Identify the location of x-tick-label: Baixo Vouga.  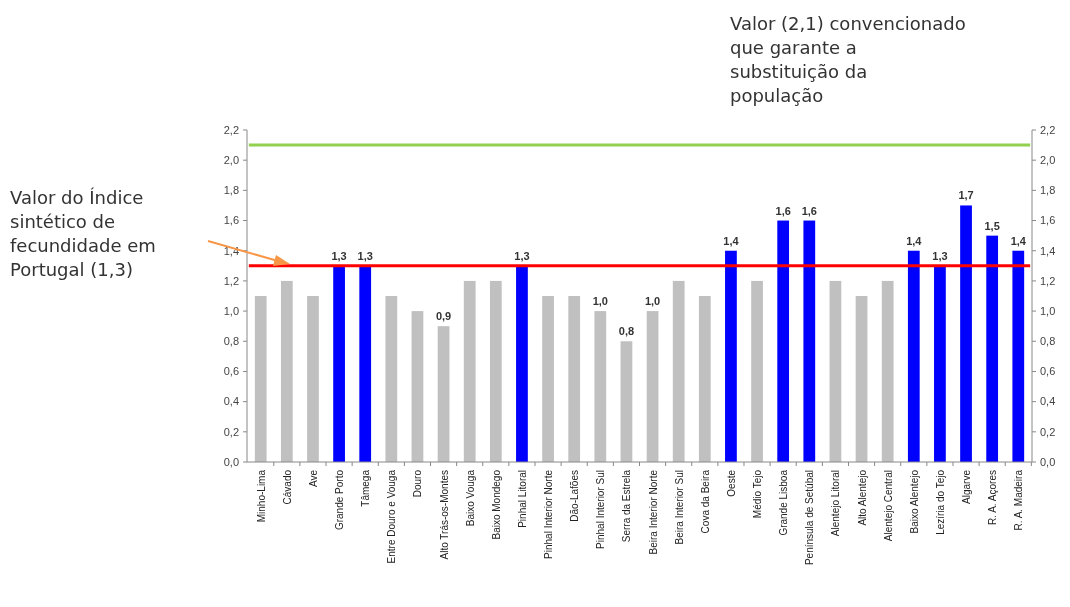
(470, 498).